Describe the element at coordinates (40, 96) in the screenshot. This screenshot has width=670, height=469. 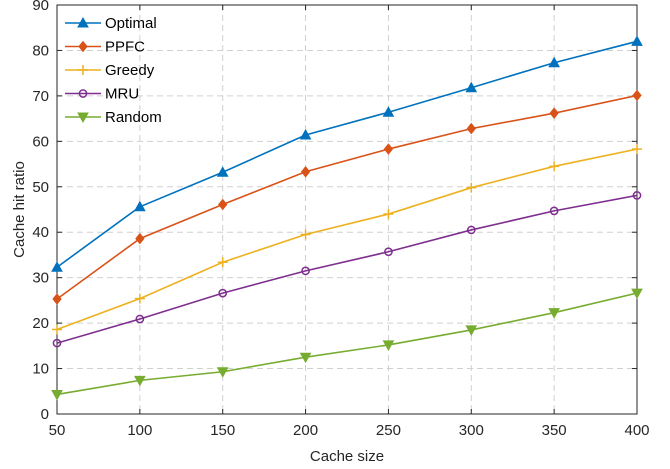
I see `y-tick-label: 70` at that location.